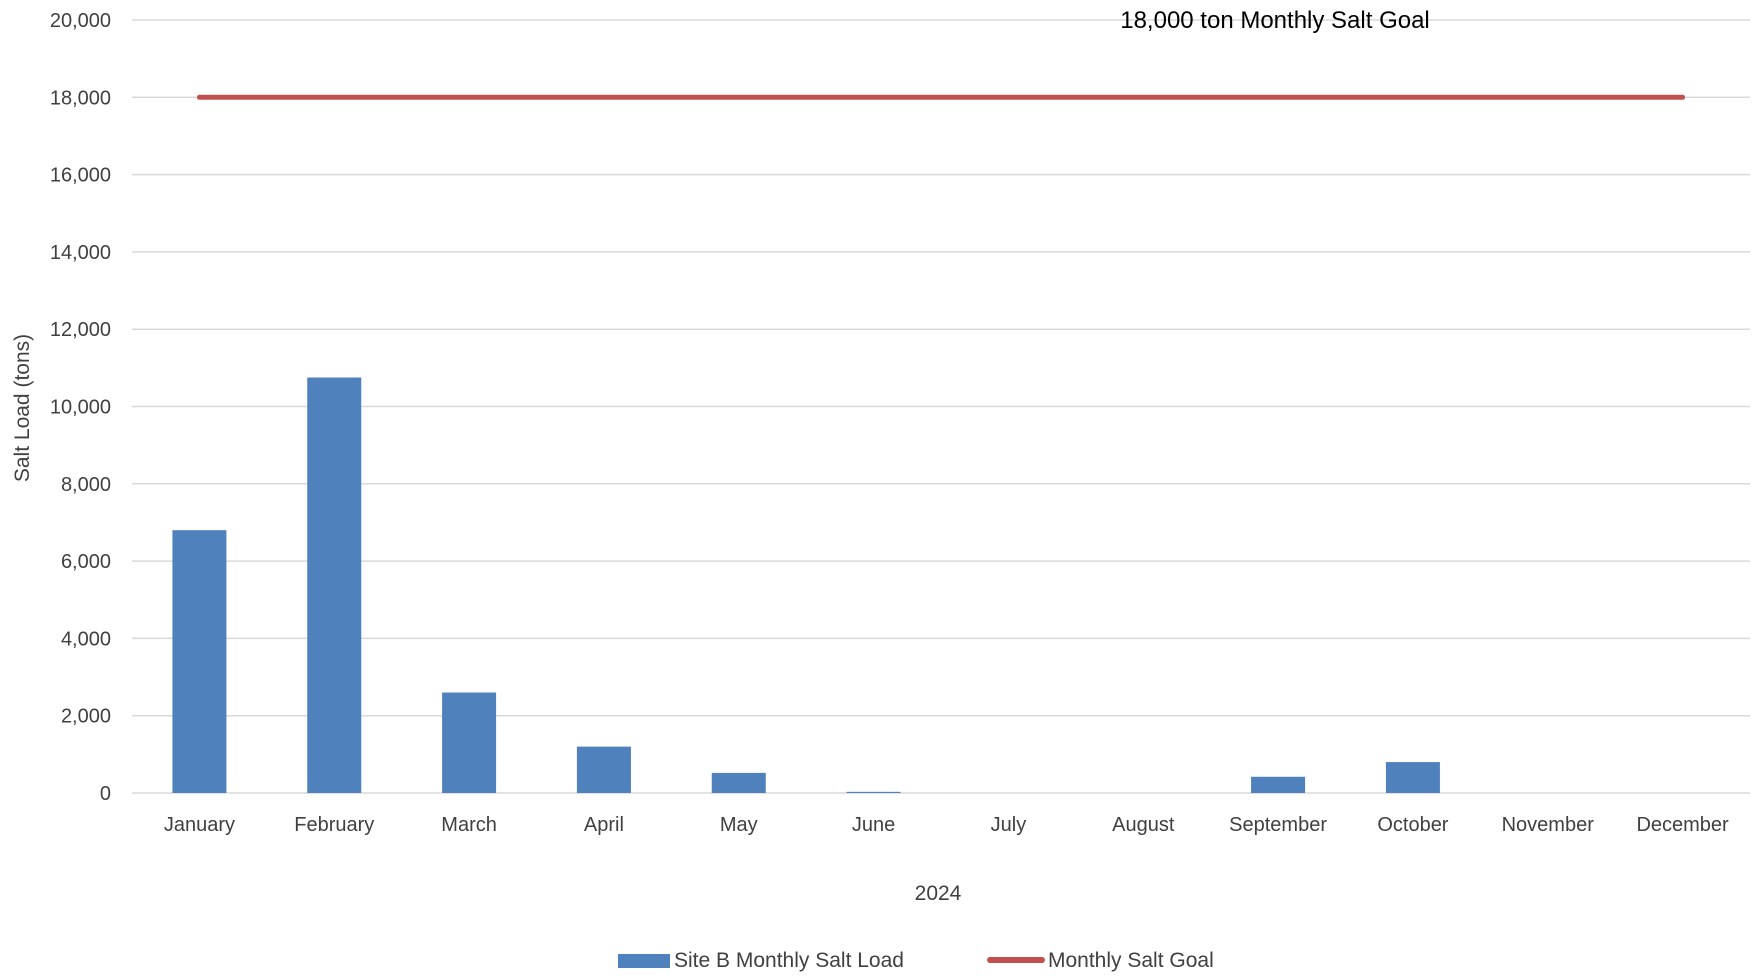 The height and width of the screenshot is (979, 1760). What do you see at coordinates (1548, 825) in the screenshot?
I see `x-tick-label: November` at bounding box center [1548, 825].